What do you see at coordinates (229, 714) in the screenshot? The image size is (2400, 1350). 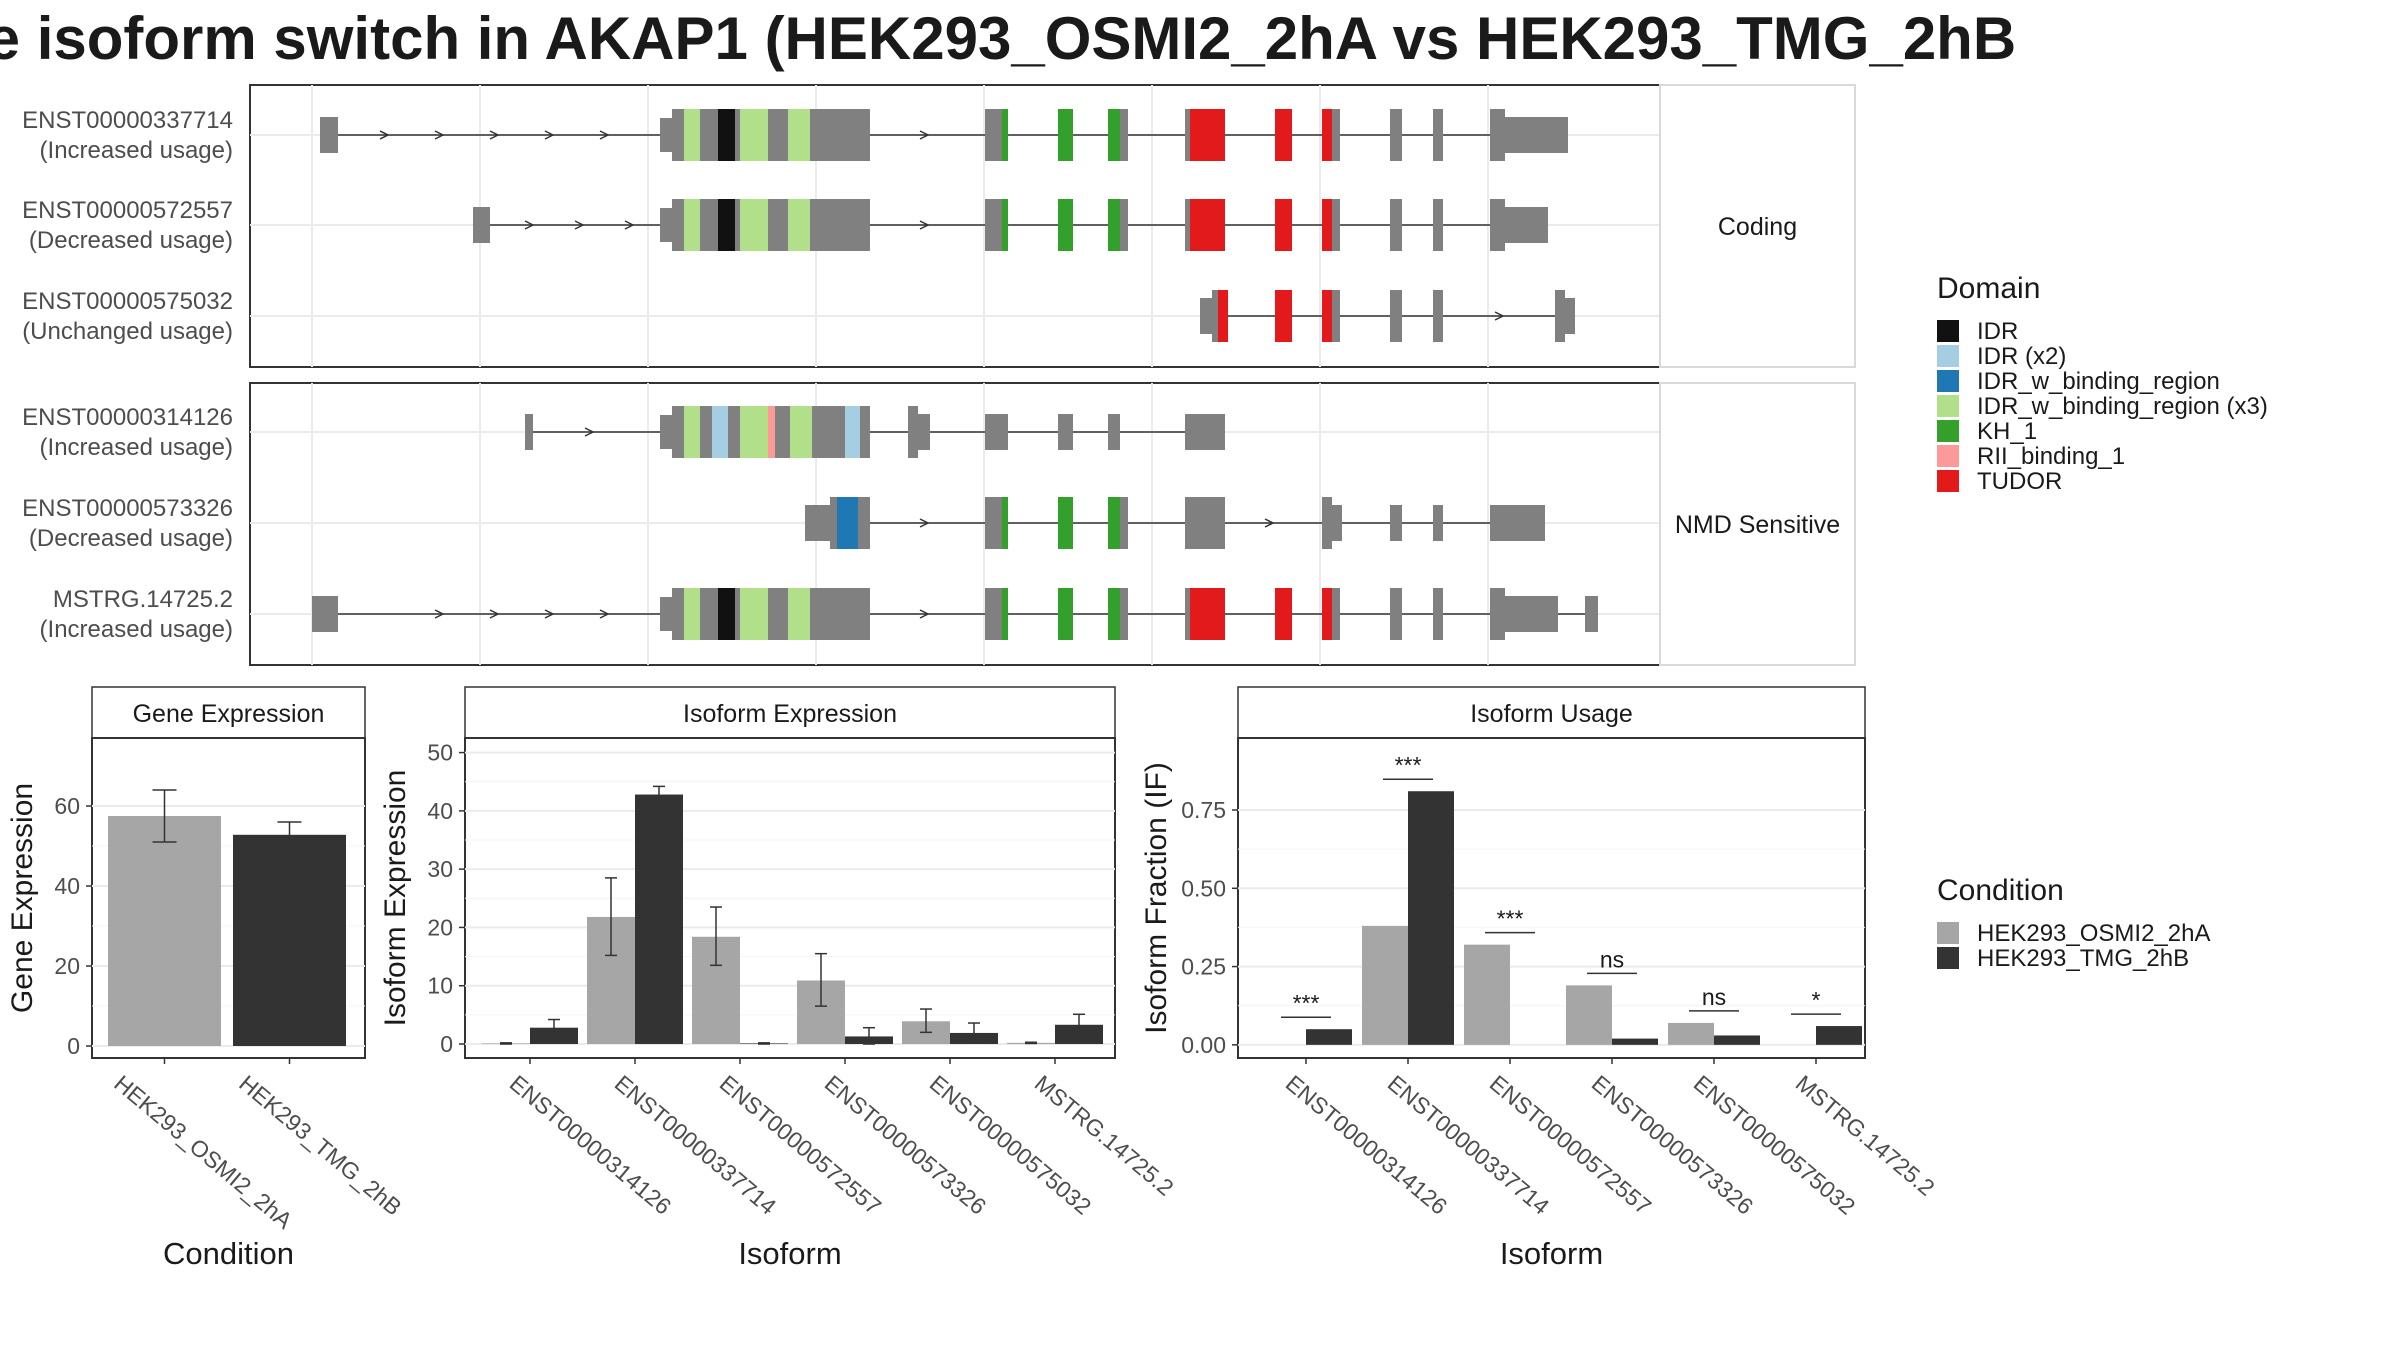 I see `chart-title: Gene Expression` at bounding box center [229, 714].